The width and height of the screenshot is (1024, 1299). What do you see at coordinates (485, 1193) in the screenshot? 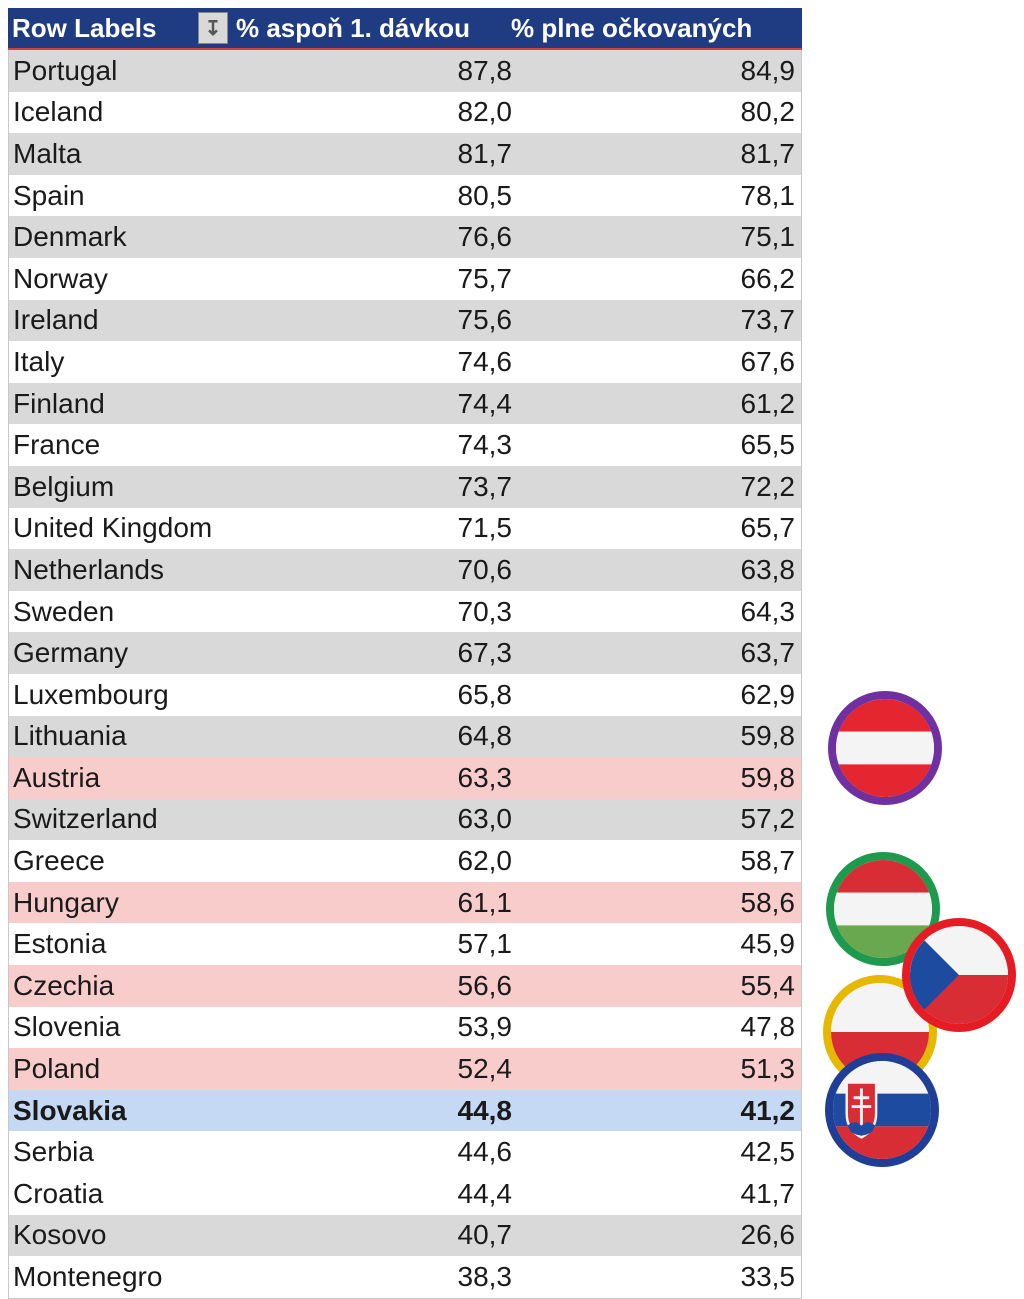
I see `row-first-dose-cell: 44,4` at bounding box center [485, 1193].